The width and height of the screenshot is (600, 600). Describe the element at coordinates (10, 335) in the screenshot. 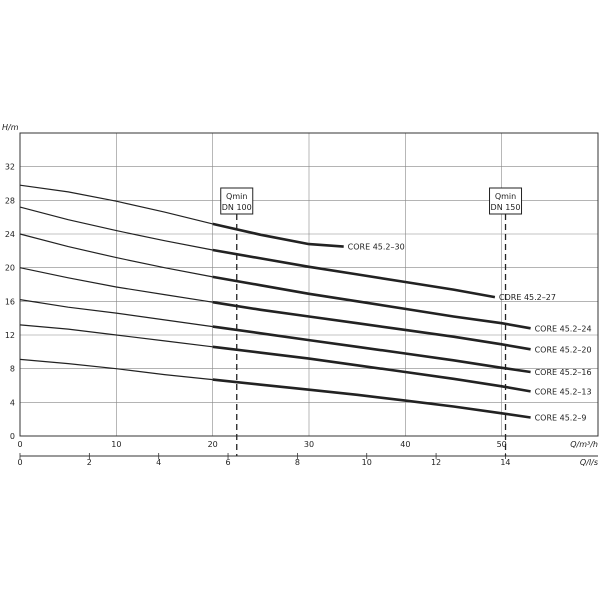

I see `y-tick-label: 12` at that location.